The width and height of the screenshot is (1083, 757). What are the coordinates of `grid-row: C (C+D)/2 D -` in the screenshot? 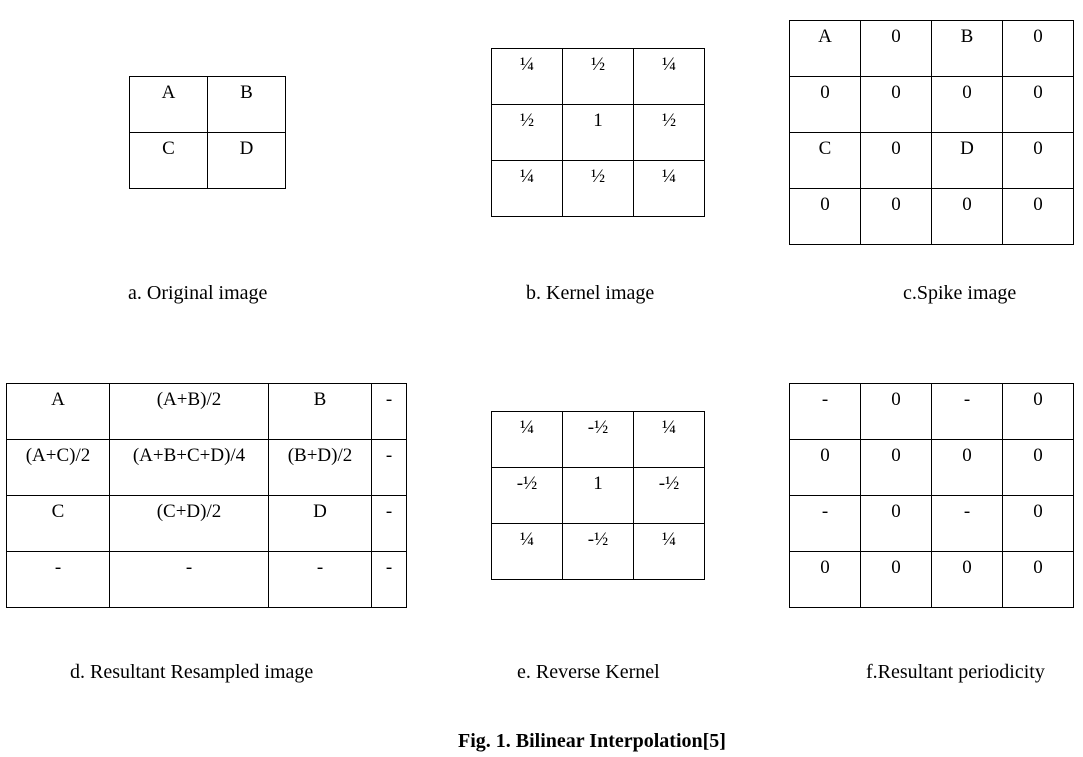 It's located at (206, 523).